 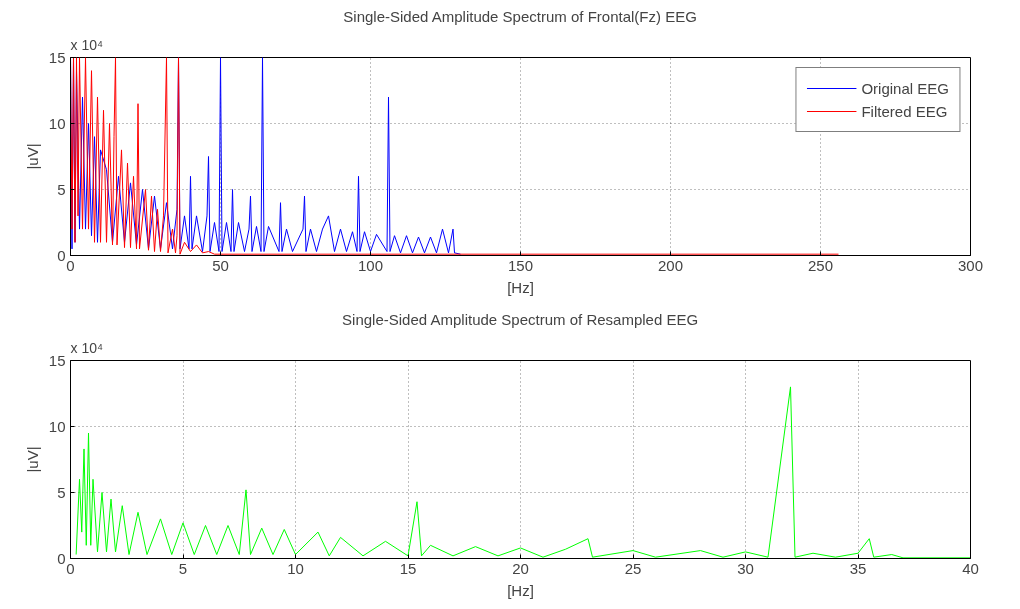 I want to click on x-tick-label: 300, so click(x=970, y=265).